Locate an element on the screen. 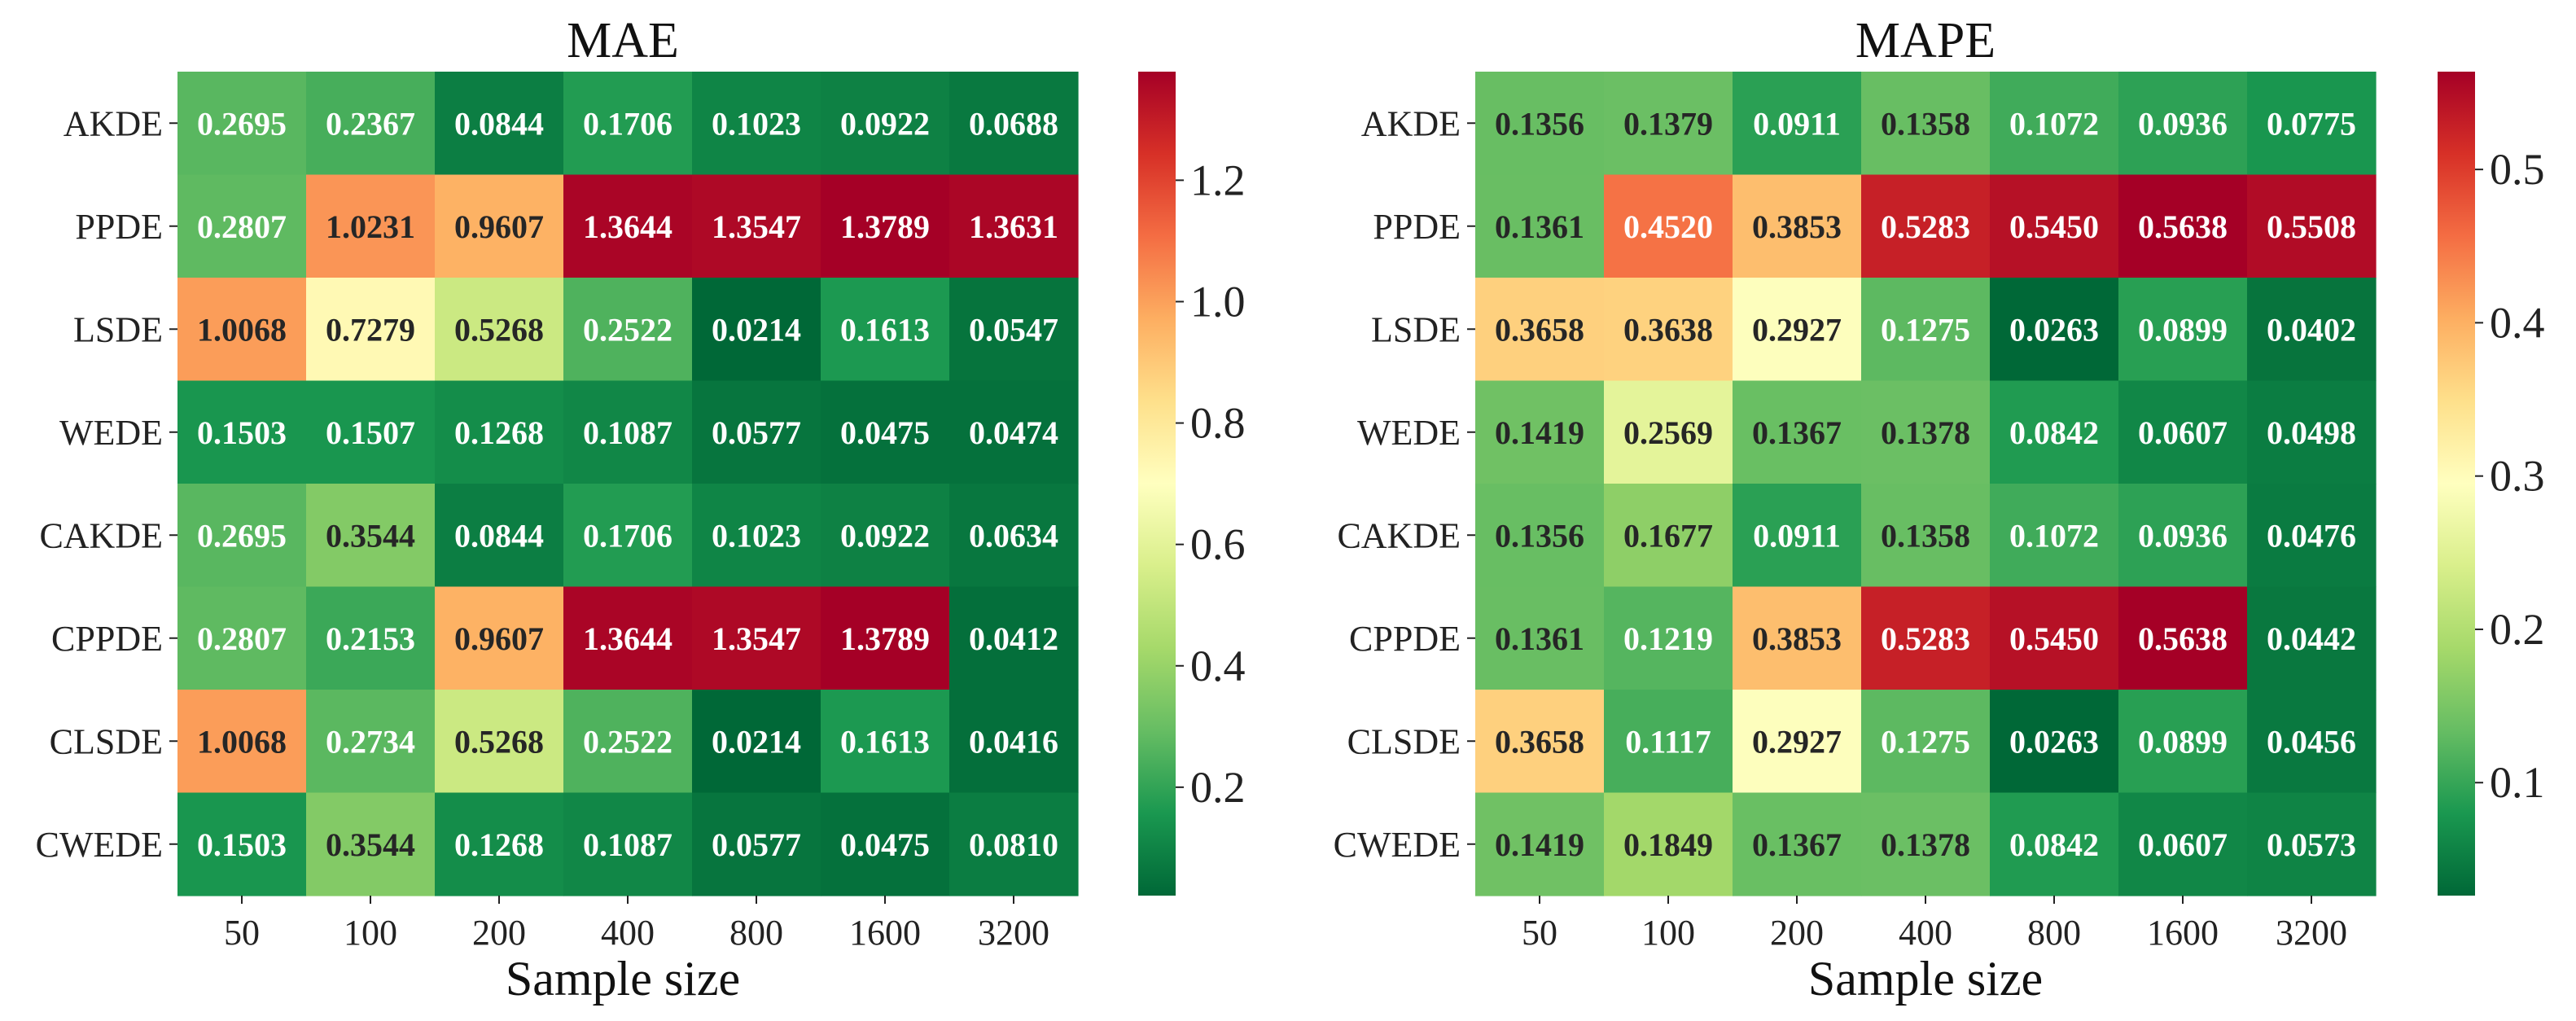  mae-cell-label: 1.3789 is located at coordinates (885, 226).